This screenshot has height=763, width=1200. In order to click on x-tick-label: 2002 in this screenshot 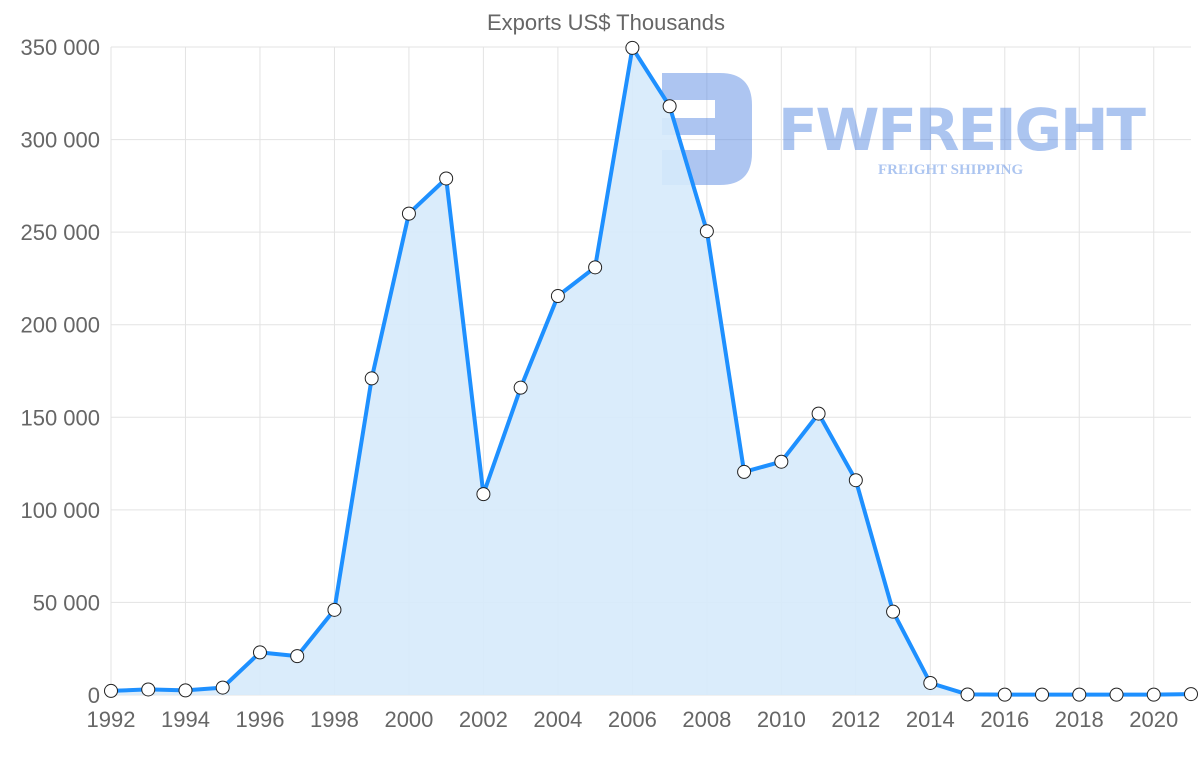, I will do `click(483, 719)`.